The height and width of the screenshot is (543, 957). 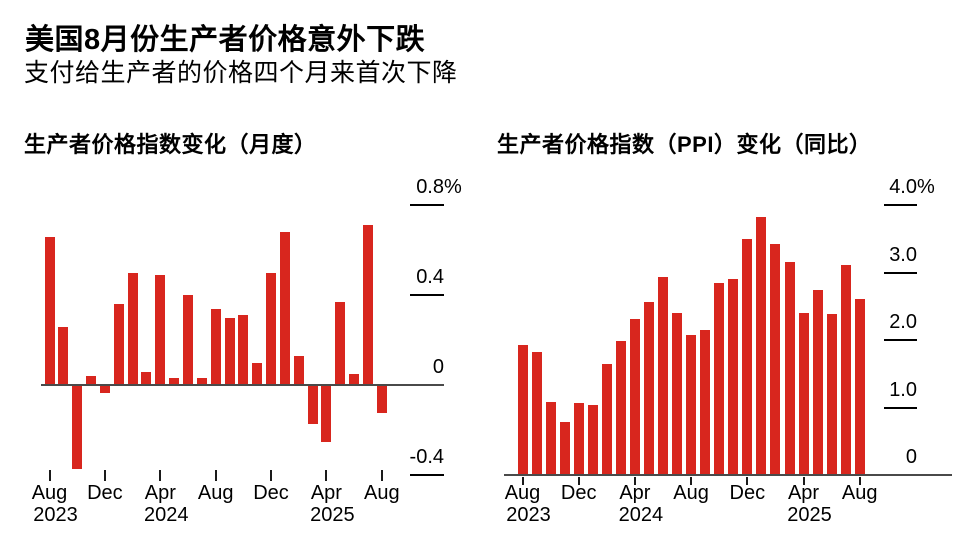 What do you see at coordinates (225, 40) in the screenshot?
I see `page-title: 美国8月份生产者价格意外下跌` at bounding box center [225, 40].